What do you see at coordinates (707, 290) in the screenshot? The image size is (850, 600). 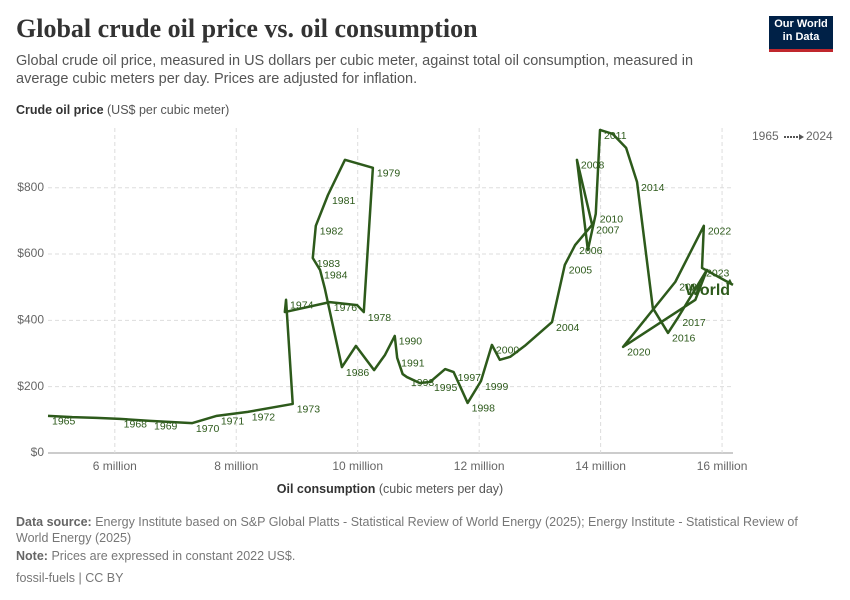 I see `series-label: World` at bounding box center [707, 290].